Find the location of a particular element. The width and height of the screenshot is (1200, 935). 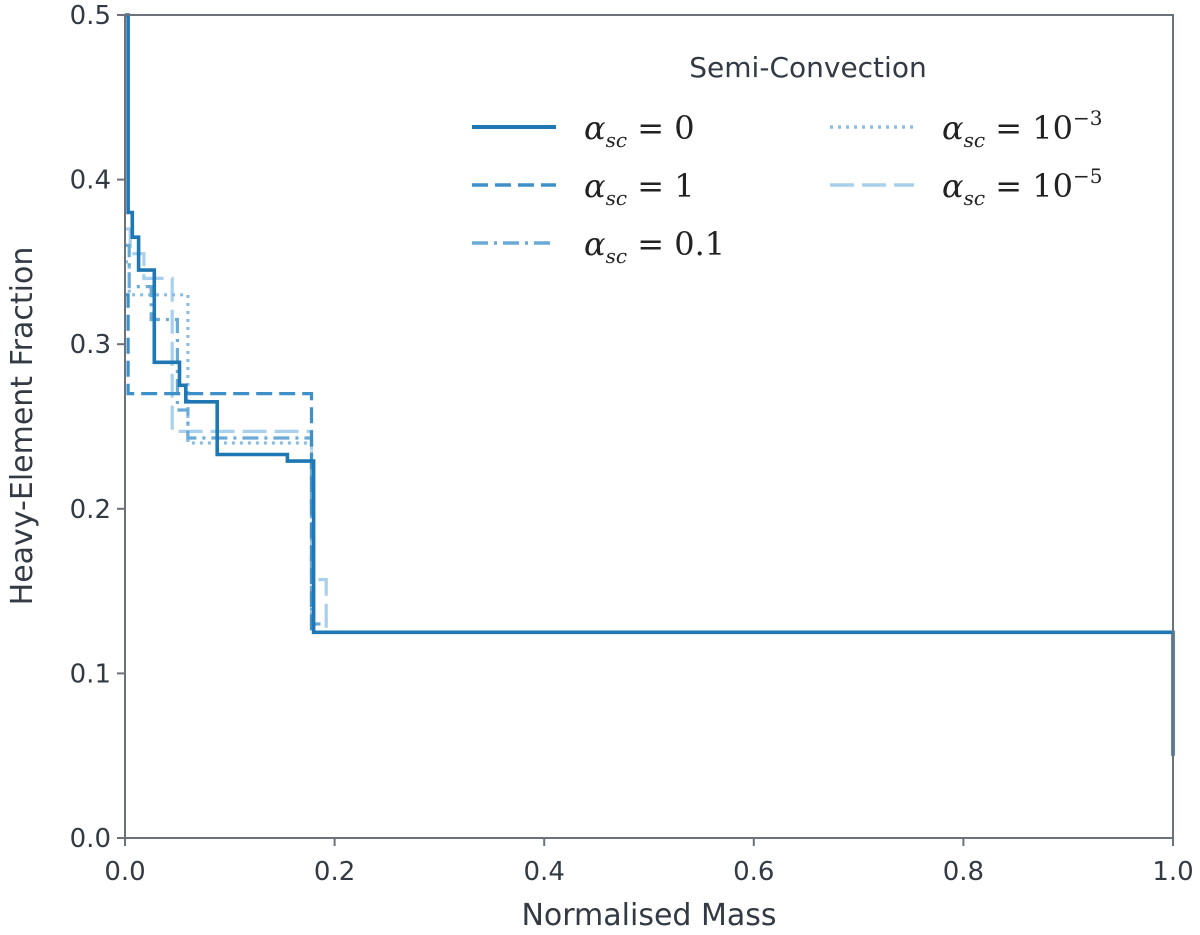

x-axis-title: Normalised Mass is located at coordinates (648, 915).